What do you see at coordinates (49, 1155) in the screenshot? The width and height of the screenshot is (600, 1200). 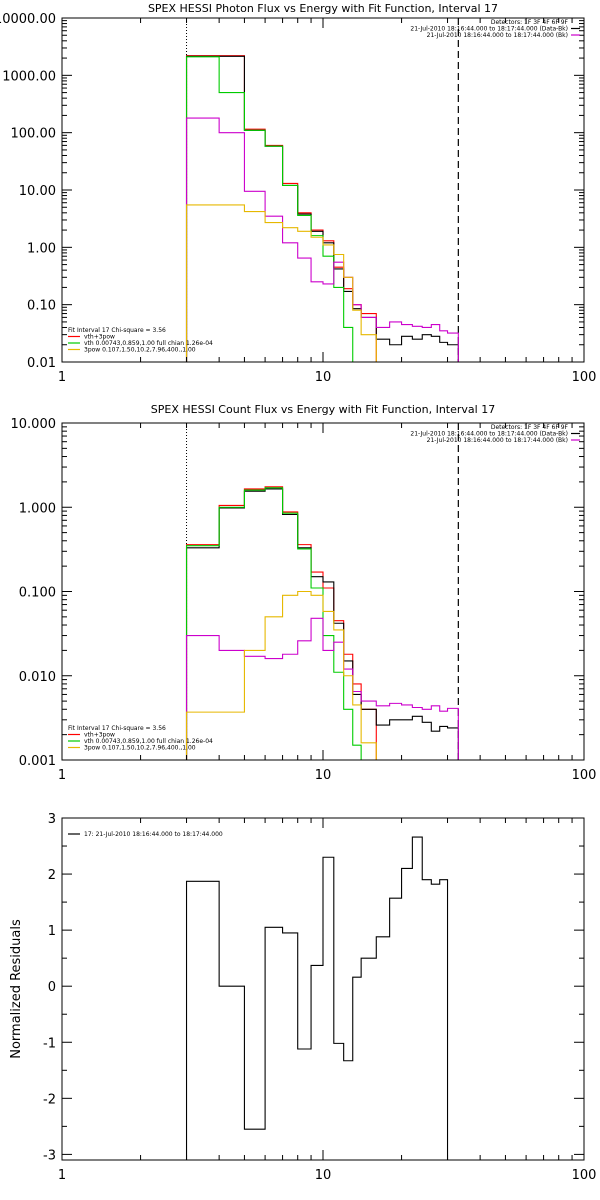 I see `y-tick-label: -3` at bounding box center [49, 1155].